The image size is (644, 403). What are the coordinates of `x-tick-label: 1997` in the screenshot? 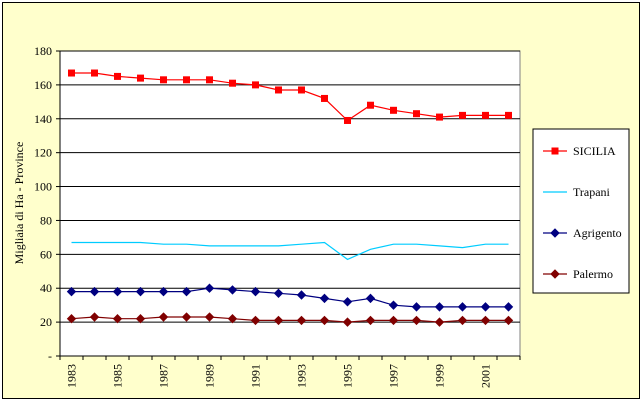 It's located at (394, 376).